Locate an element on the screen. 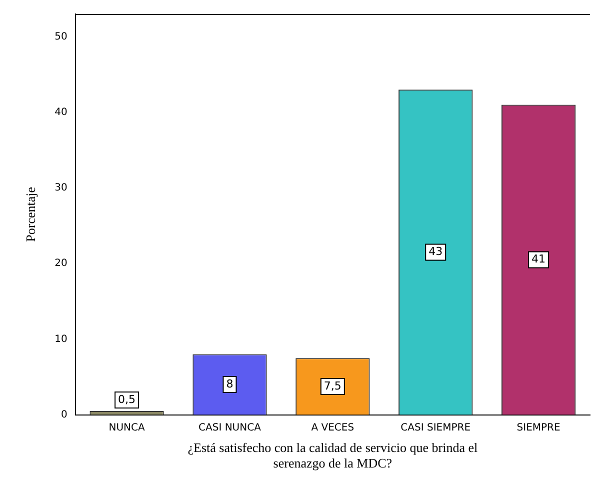 This screenshot has height=486, width=598. y-tick-label: 10 is located at coordinates (61, 339).